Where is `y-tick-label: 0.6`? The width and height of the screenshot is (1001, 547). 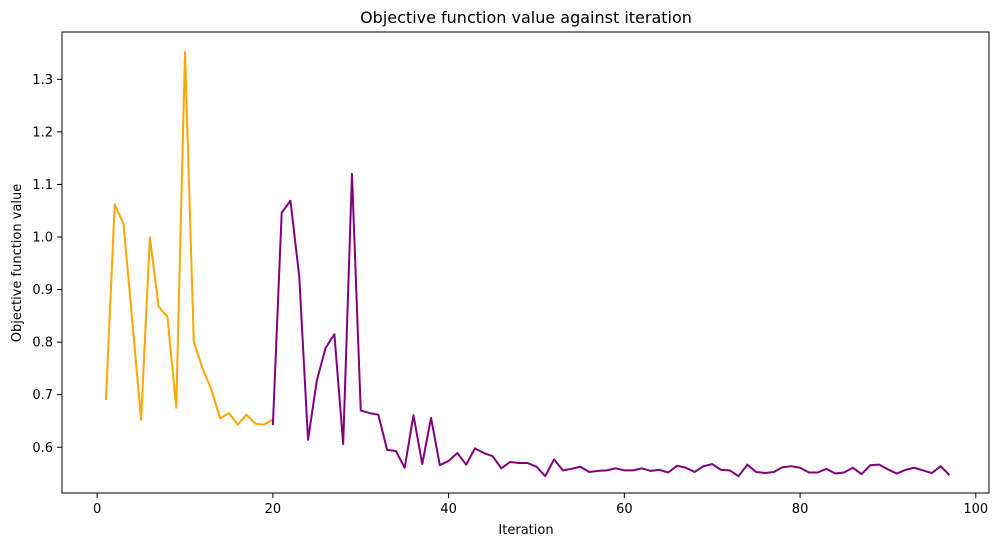
y-tick-label: 0.6 is located at coordinates (42, 448).